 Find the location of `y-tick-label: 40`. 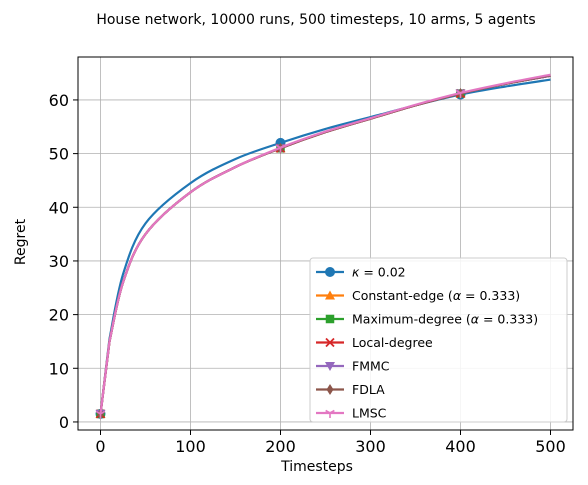

y-tick-label: 40 is located at coordinates (59, 207).